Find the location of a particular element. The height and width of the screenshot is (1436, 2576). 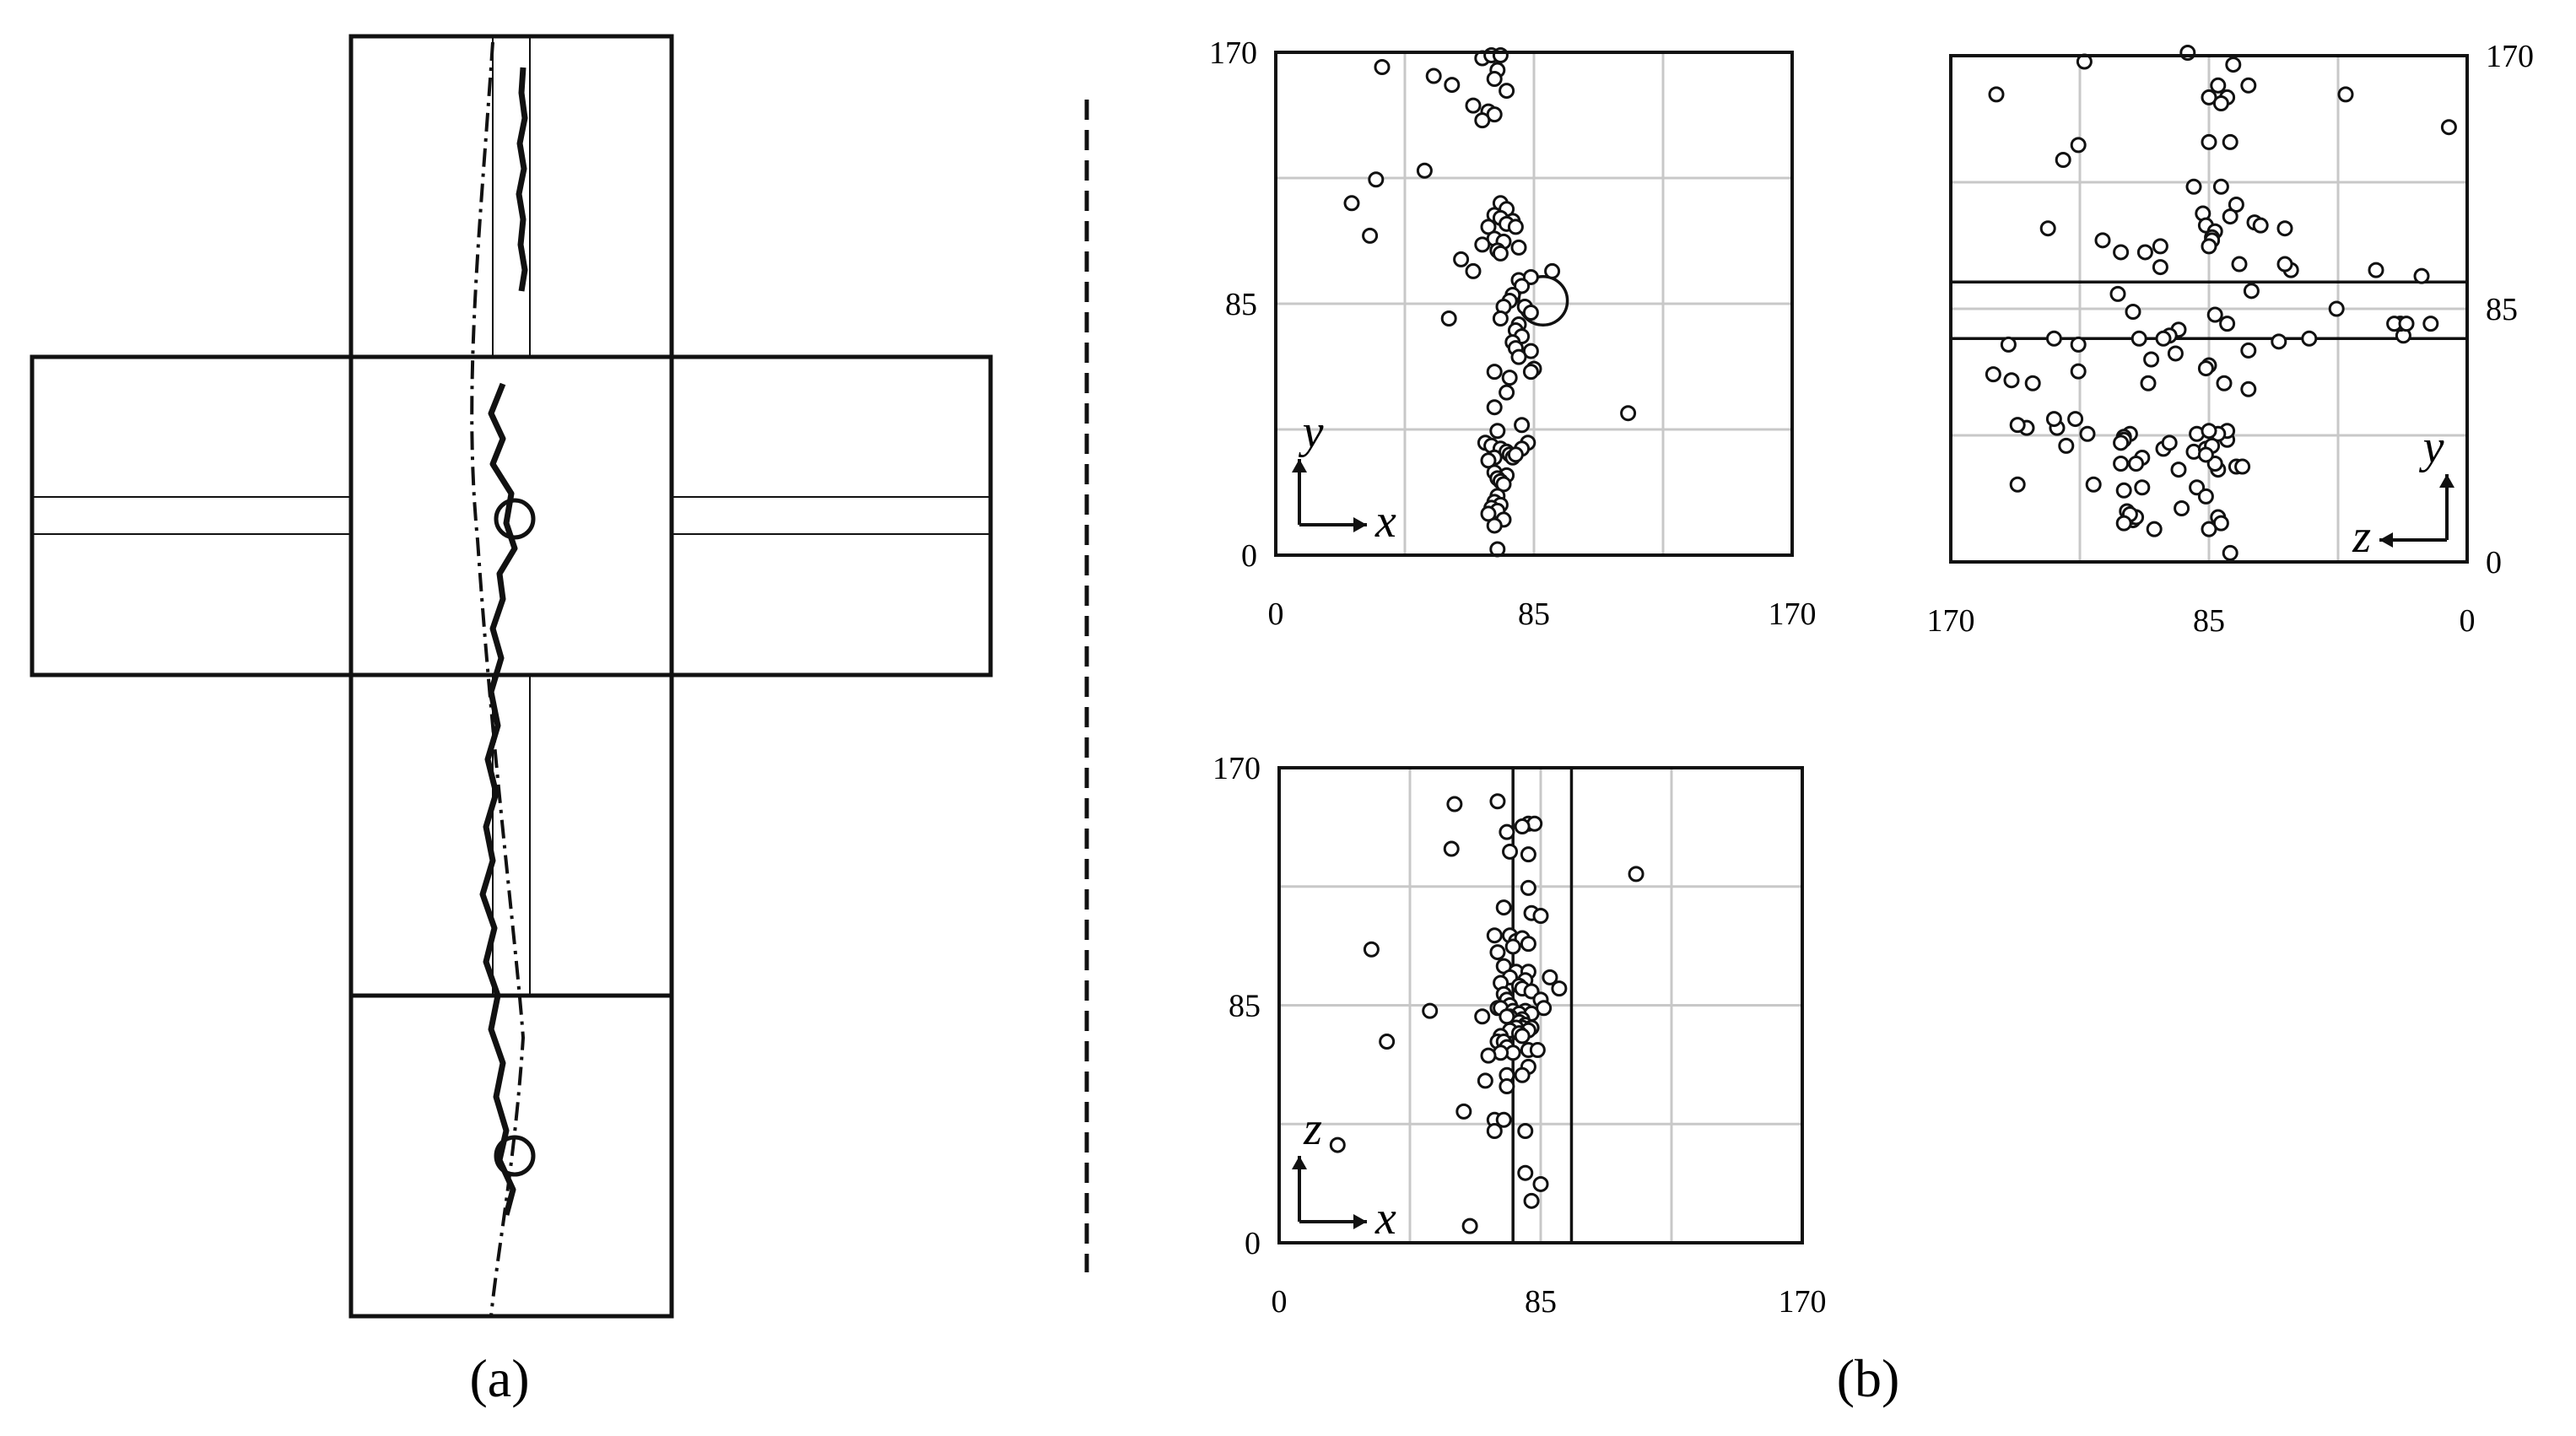

xz-x-tick-label: 0 is located at coordinates (1280, 1302).